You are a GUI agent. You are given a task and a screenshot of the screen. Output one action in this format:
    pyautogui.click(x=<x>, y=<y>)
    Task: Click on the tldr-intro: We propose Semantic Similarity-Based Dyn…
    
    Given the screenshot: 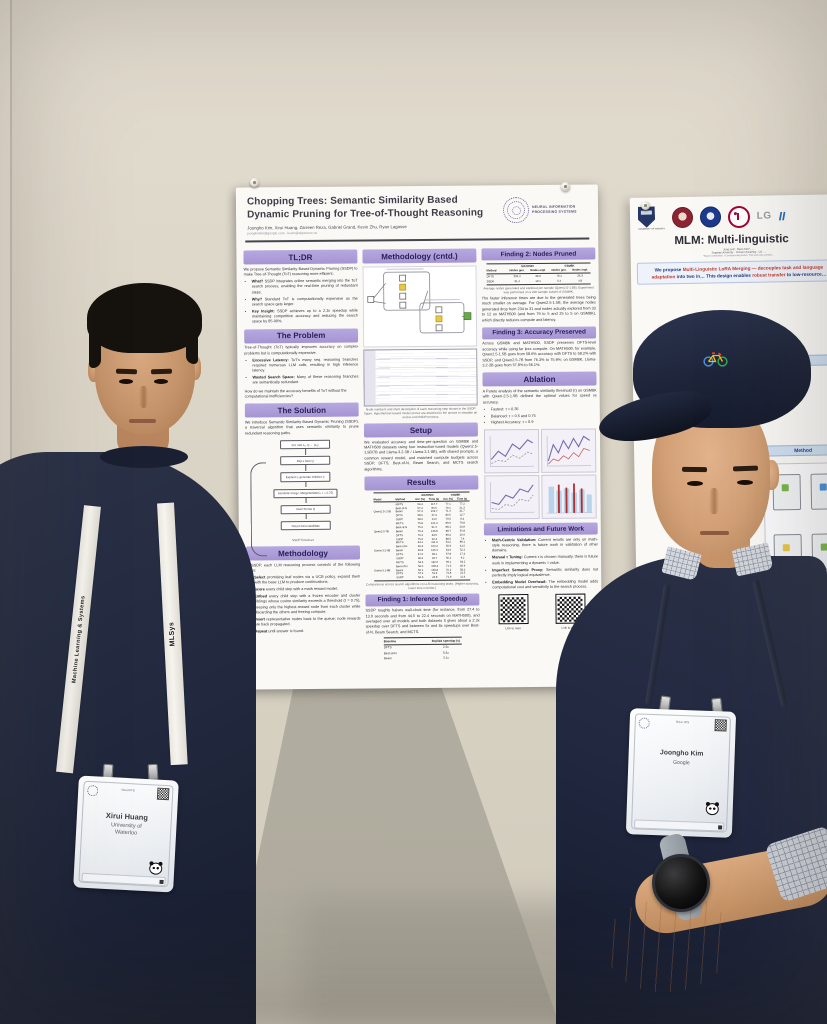 What is the action you would take?
    pyautogui.click(x=300, y=271)
    